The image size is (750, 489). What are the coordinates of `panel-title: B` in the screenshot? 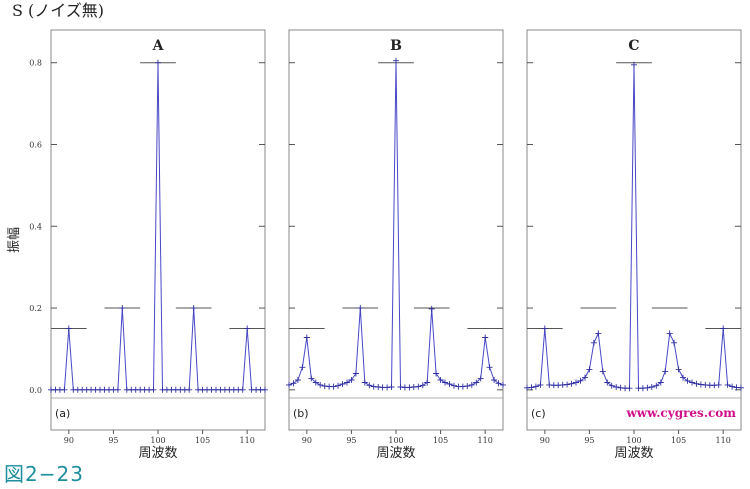 It's located at (396, 46).